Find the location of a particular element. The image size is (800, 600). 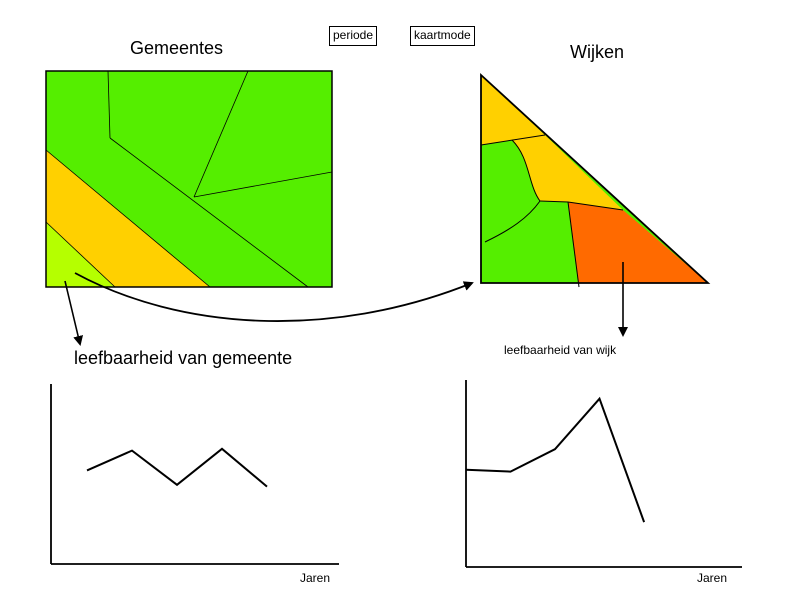

right-chart-xlabel: Jaren is located at coordinates (712, 578).